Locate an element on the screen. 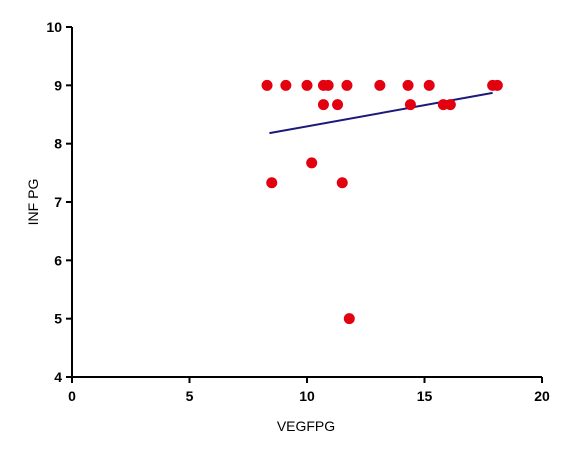  y-tick-label-9: 9 is located at coordinates (58, 85).